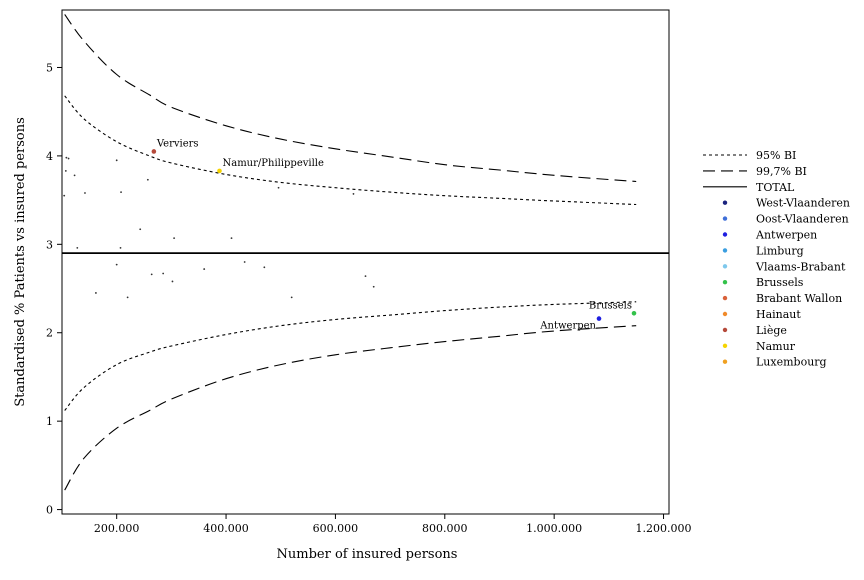 The image size is (864, 580). Describe the element at coordinates (610, 305) in the screenshot. I see `point-label: Brussels` at that location.